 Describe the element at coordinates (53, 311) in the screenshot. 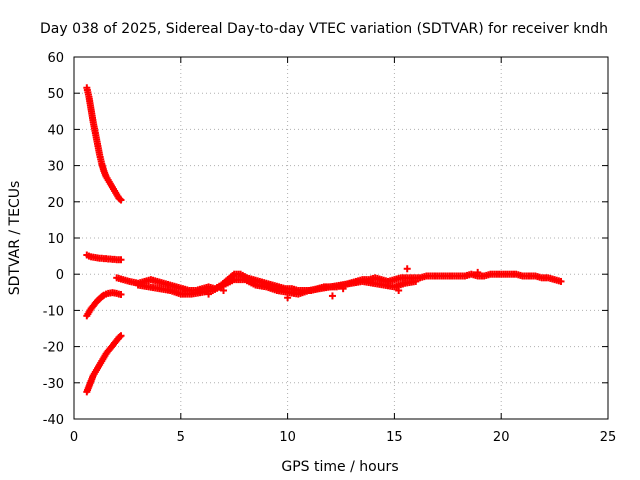

I see `y-tick-label: -10` at that location.